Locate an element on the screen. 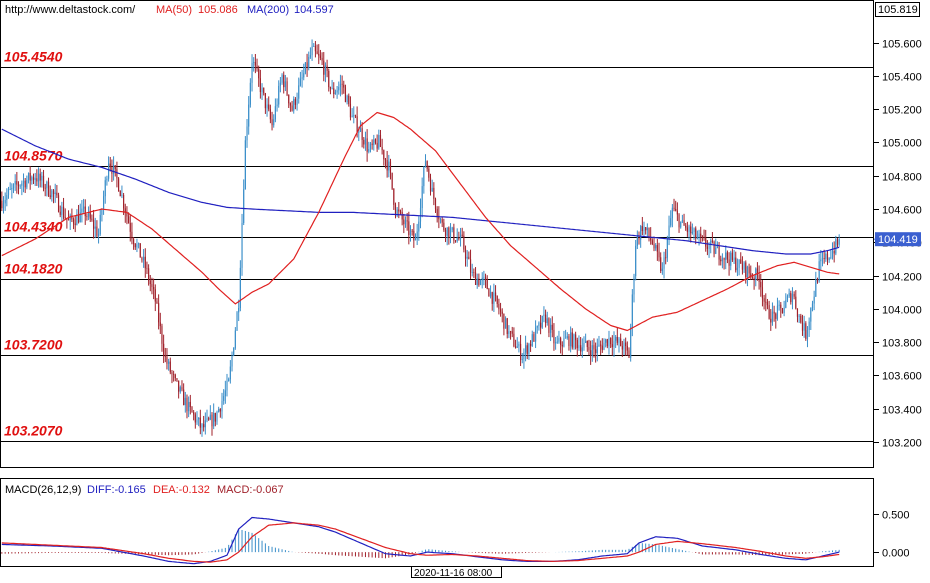  level-label: 103.2070 is located at coordinates (33, 431).